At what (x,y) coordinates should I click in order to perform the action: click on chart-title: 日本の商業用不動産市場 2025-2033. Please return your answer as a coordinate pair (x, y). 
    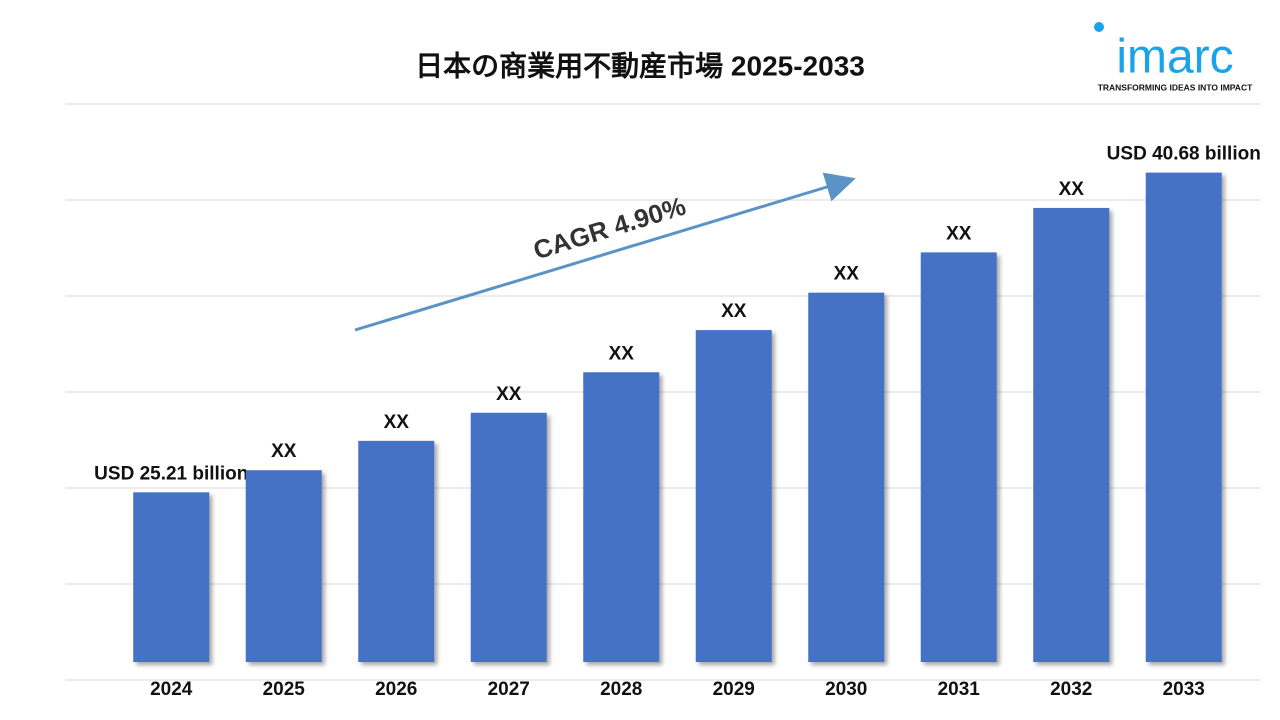
    Looking at the image, I should click on (640, 65).